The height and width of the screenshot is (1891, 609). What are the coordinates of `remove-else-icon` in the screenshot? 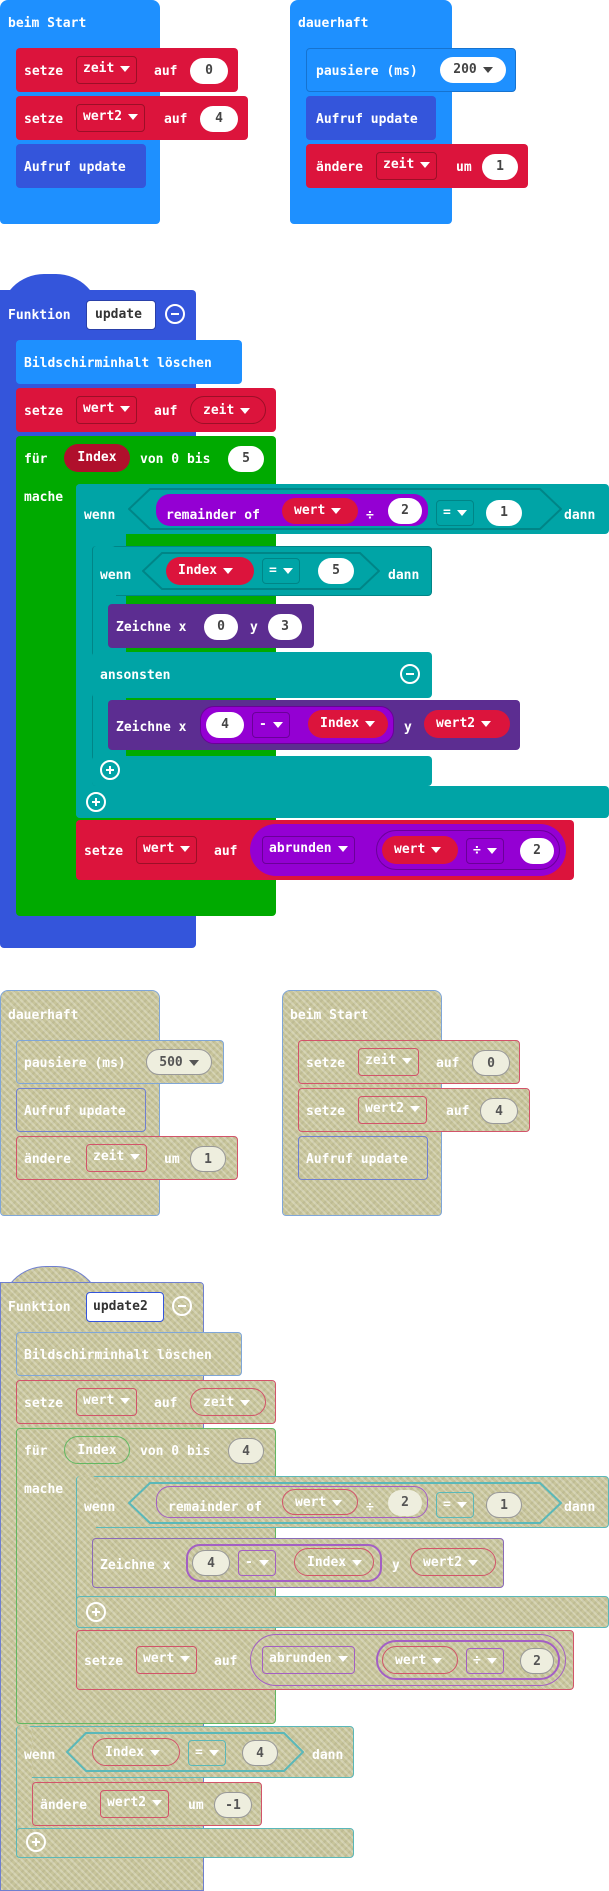 It's located at (410, 674).